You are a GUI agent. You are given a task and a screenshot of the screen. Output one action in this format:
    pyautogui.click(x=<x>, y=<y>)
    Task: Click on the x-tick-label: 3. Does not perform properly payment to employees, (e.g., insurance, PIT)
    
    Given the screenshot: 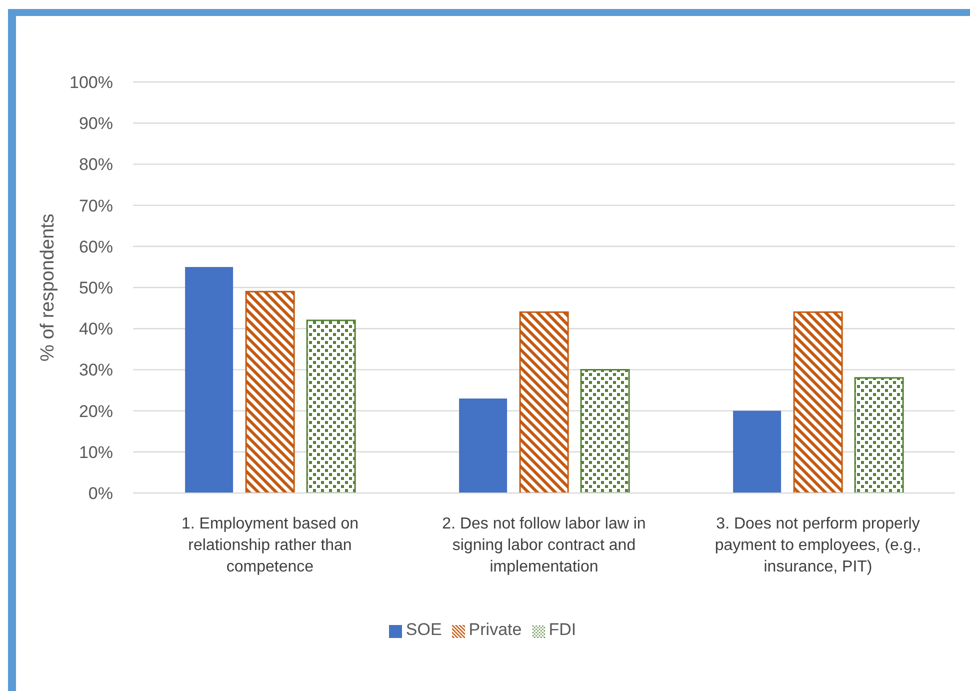 What is the action you would take?
    pyautogui.click(x=818, y=545)
    